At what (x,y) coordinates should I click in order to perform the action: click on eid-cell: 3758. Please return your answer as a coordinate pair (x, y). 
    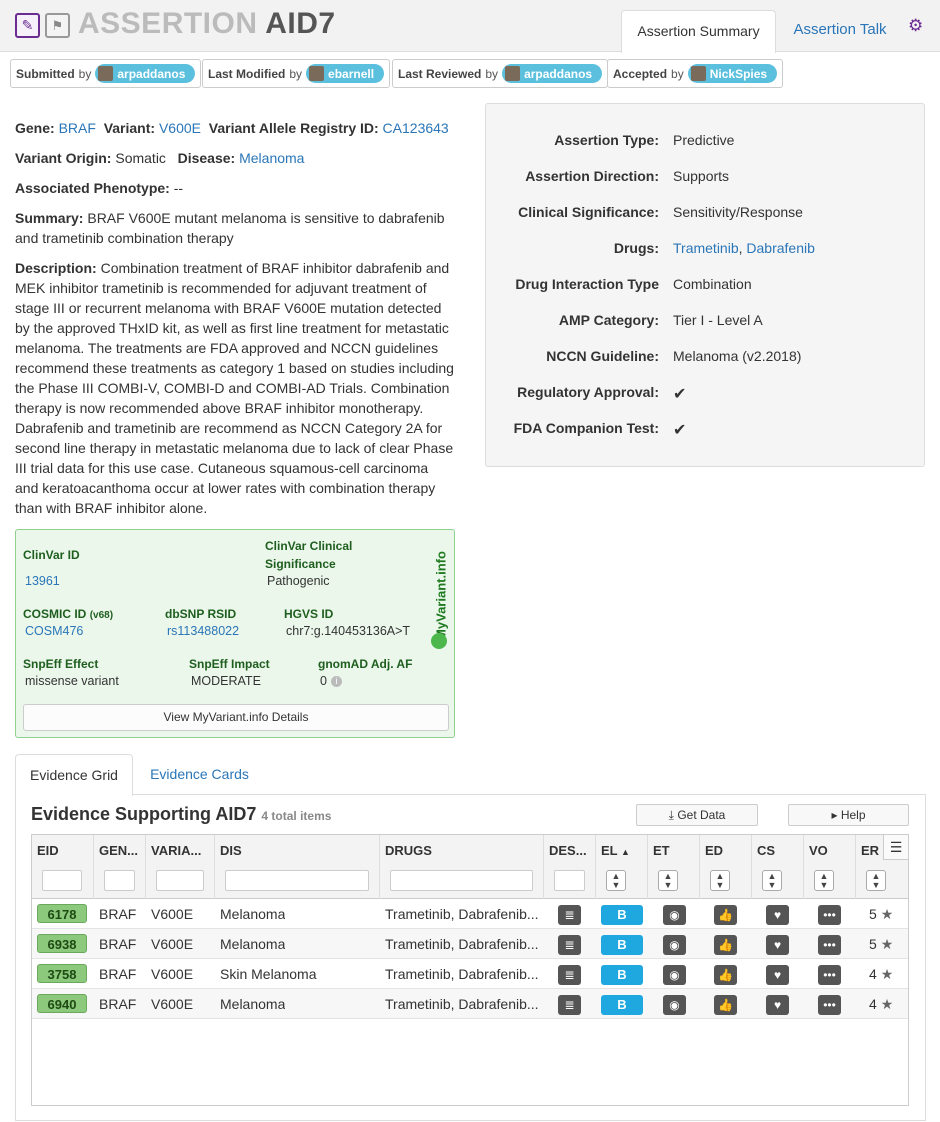
    Looking at the image, I should click on (62, 974).